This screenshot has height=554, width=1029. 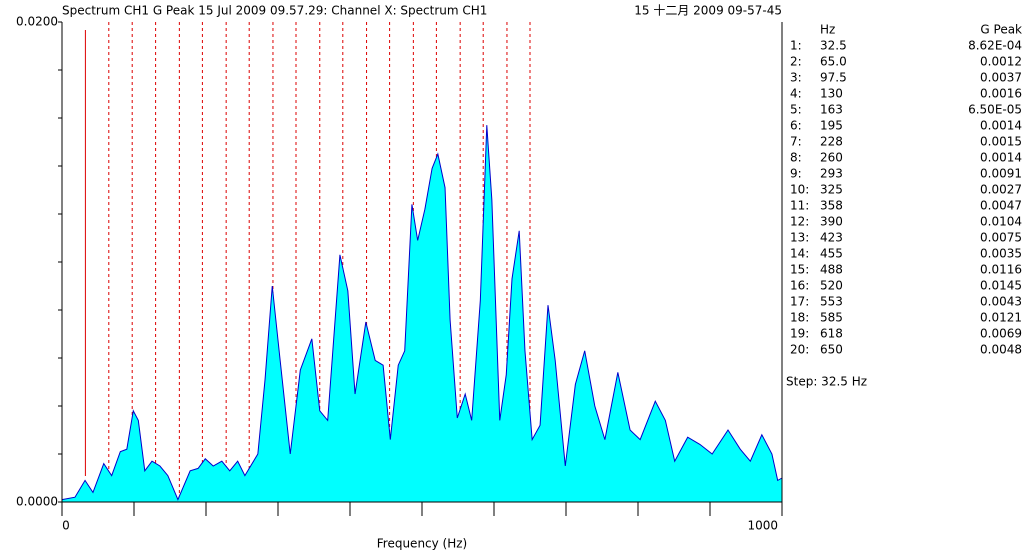 I want to click on table-header: G Peak, so click(x=1001, y=30).